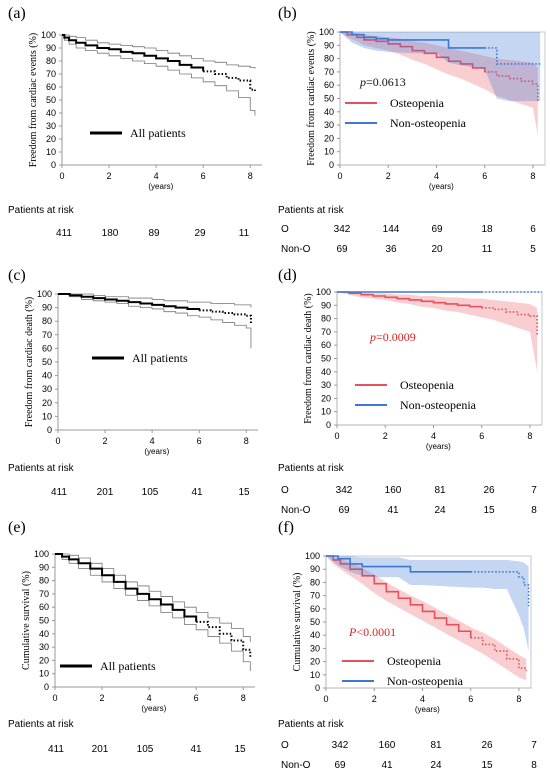 The height and width of the screenshot is (781, 550). I want to click on risk-value: 6, so click(533, 229).